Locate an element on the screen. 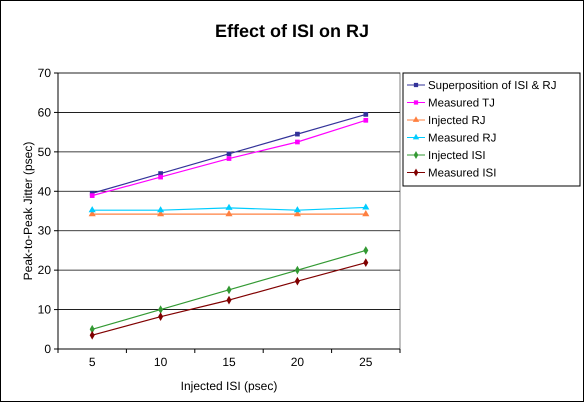 The image size is (584, 402). y-tick-label: 20 is located at coordinates (45, 270).